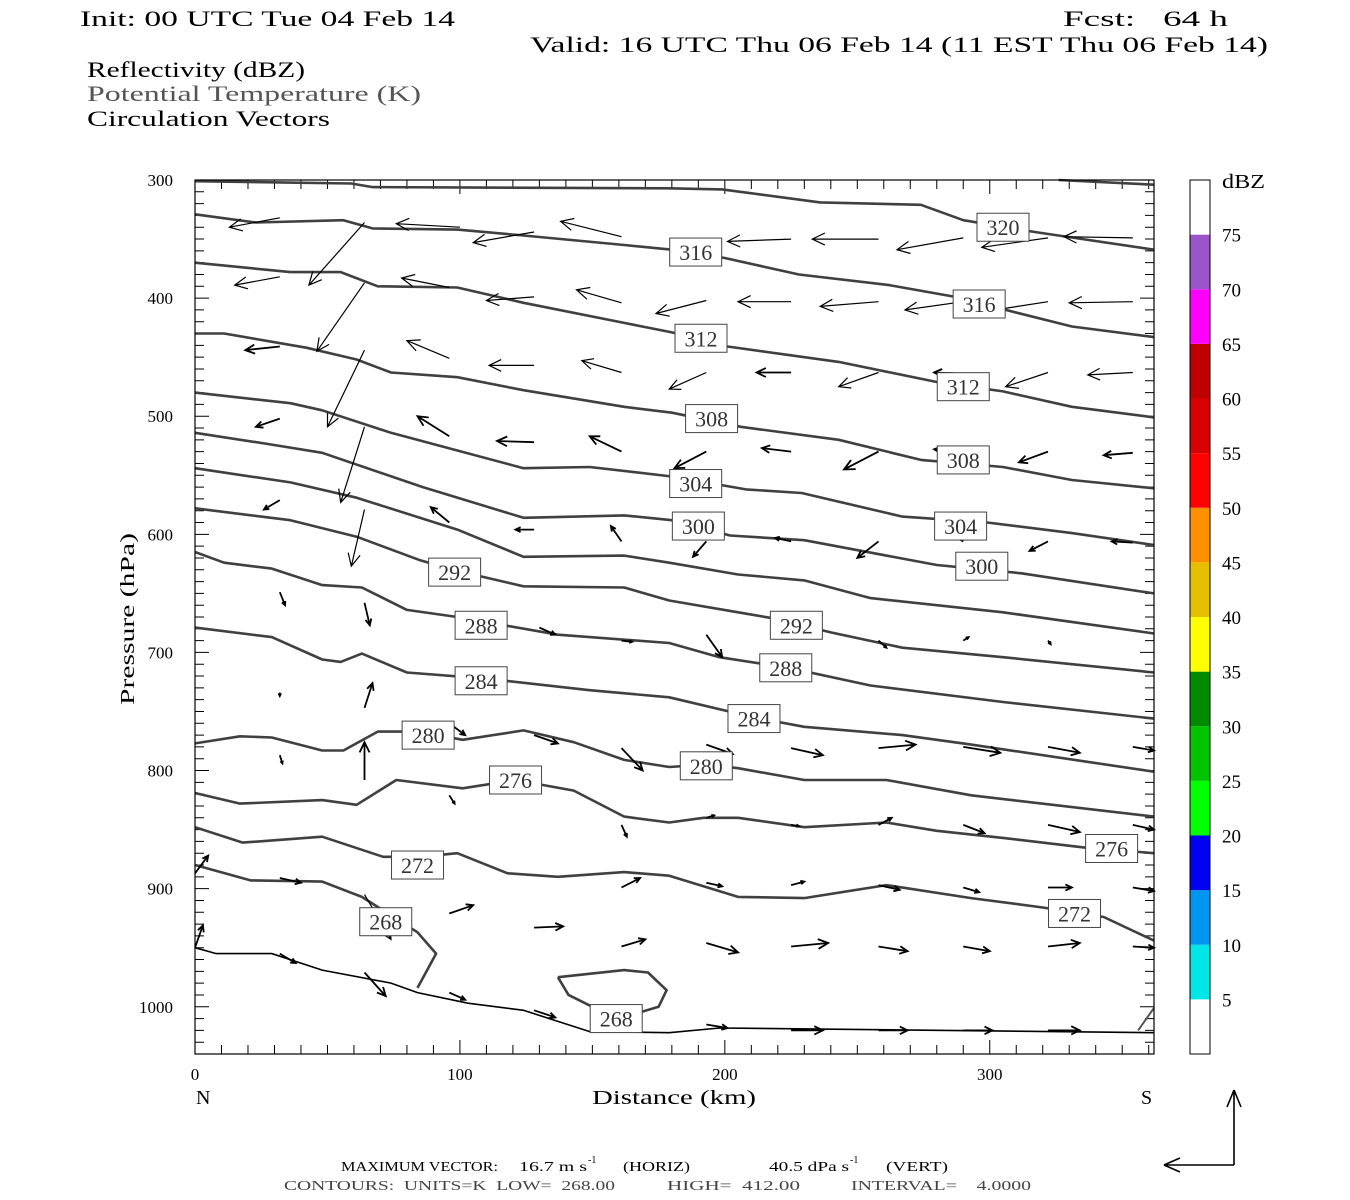  What do you see at coordinates (674, 1098) in the screenshot?
I see `x-axis-label: Distance (km)` at bounding box center [674, 1098].